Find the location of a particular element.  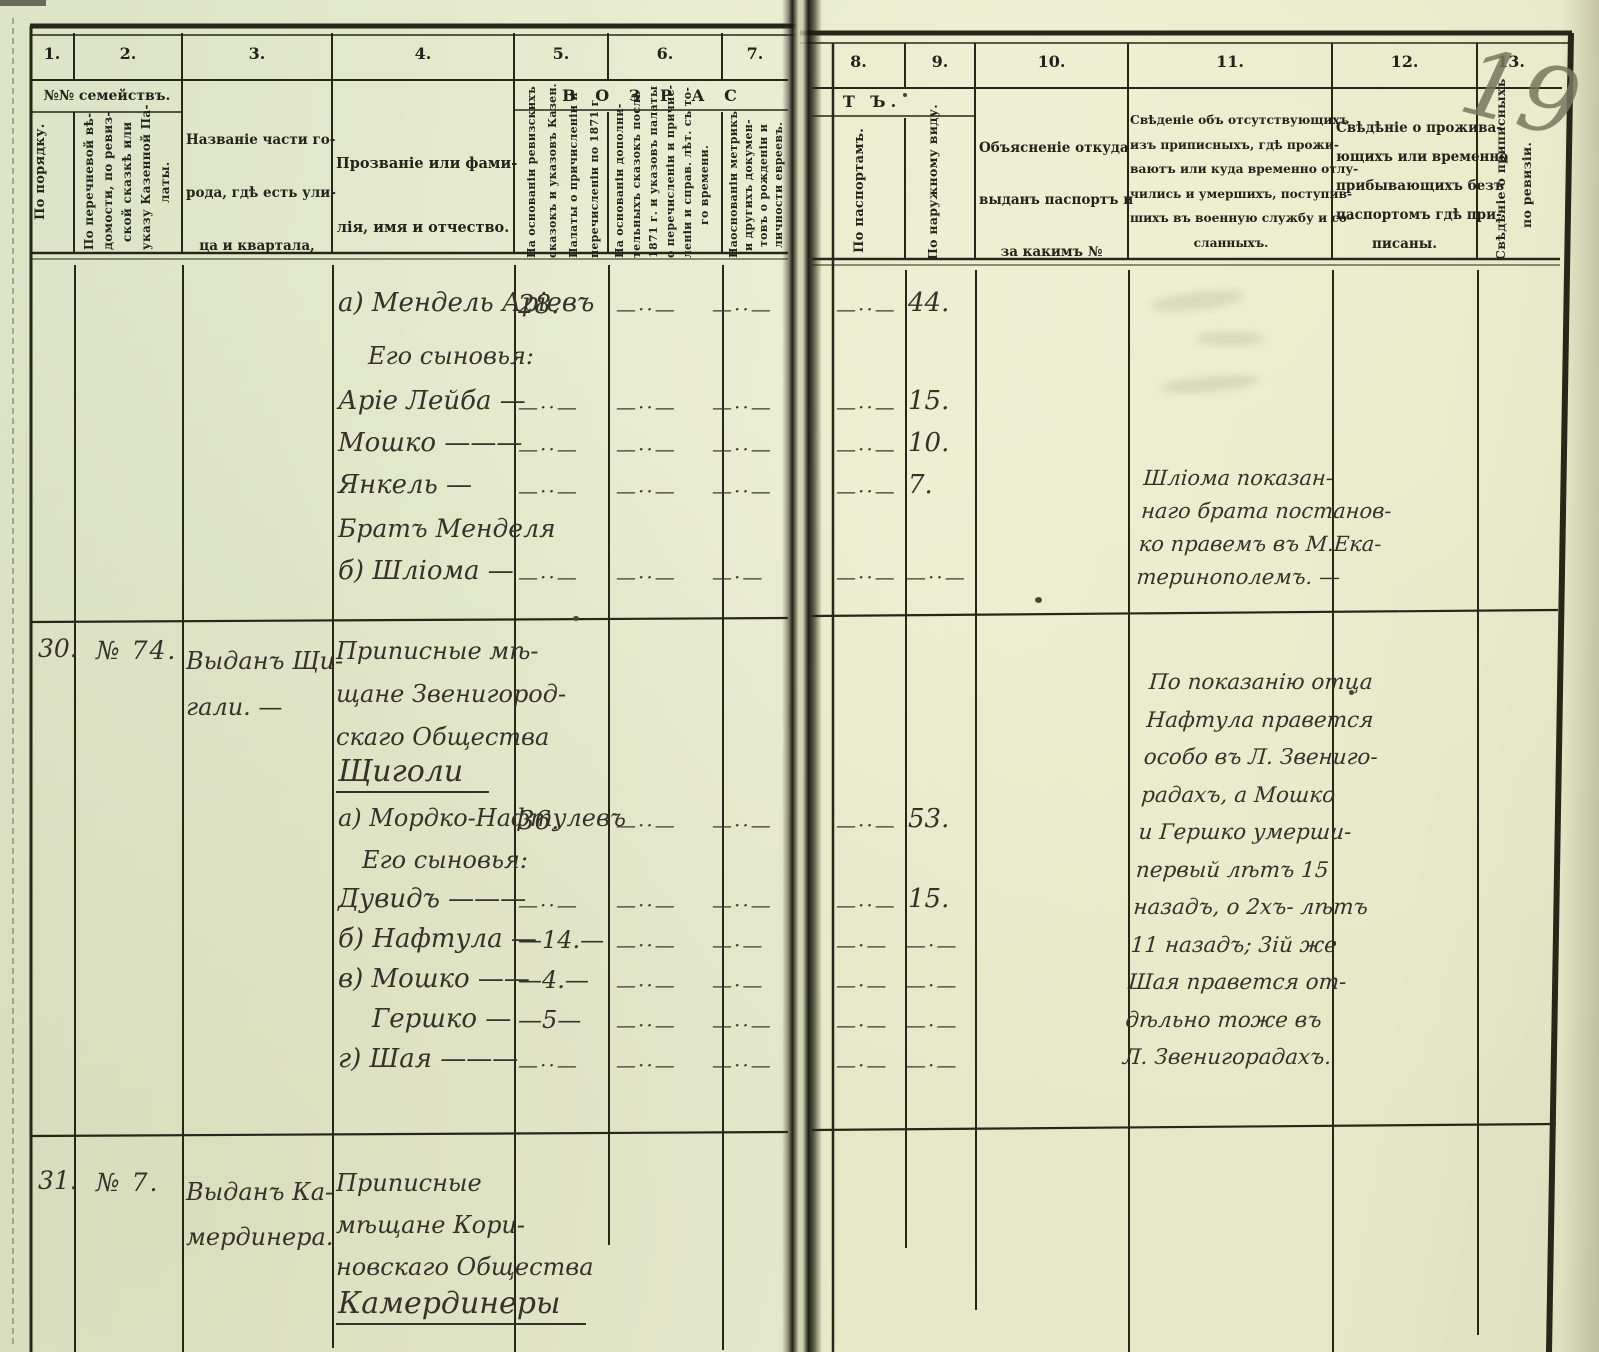

age-revision: —14.— is located at coordinates (561, 940).